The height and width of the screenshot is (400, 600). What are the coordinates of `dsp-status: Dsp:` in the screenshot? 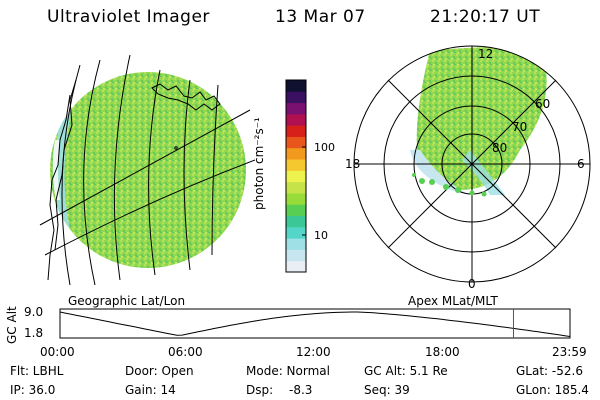 It's located at (260, 390).